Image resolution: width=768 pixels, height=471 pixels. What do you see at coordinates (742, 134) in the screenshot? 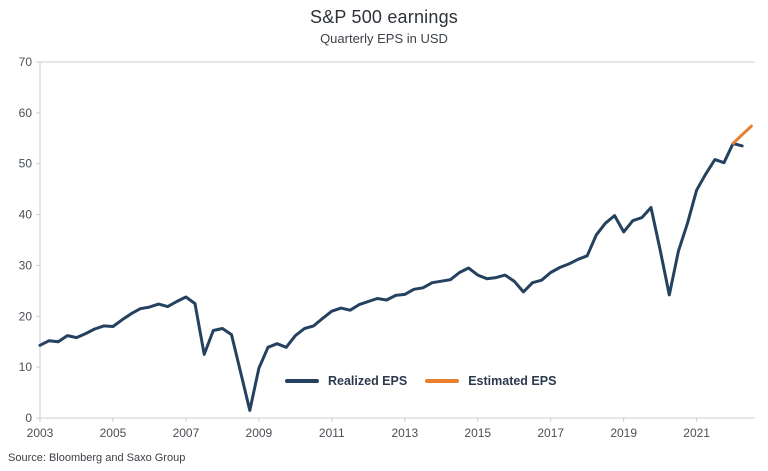
I see `estimated-eps-line` at bounding box center [742, 134].